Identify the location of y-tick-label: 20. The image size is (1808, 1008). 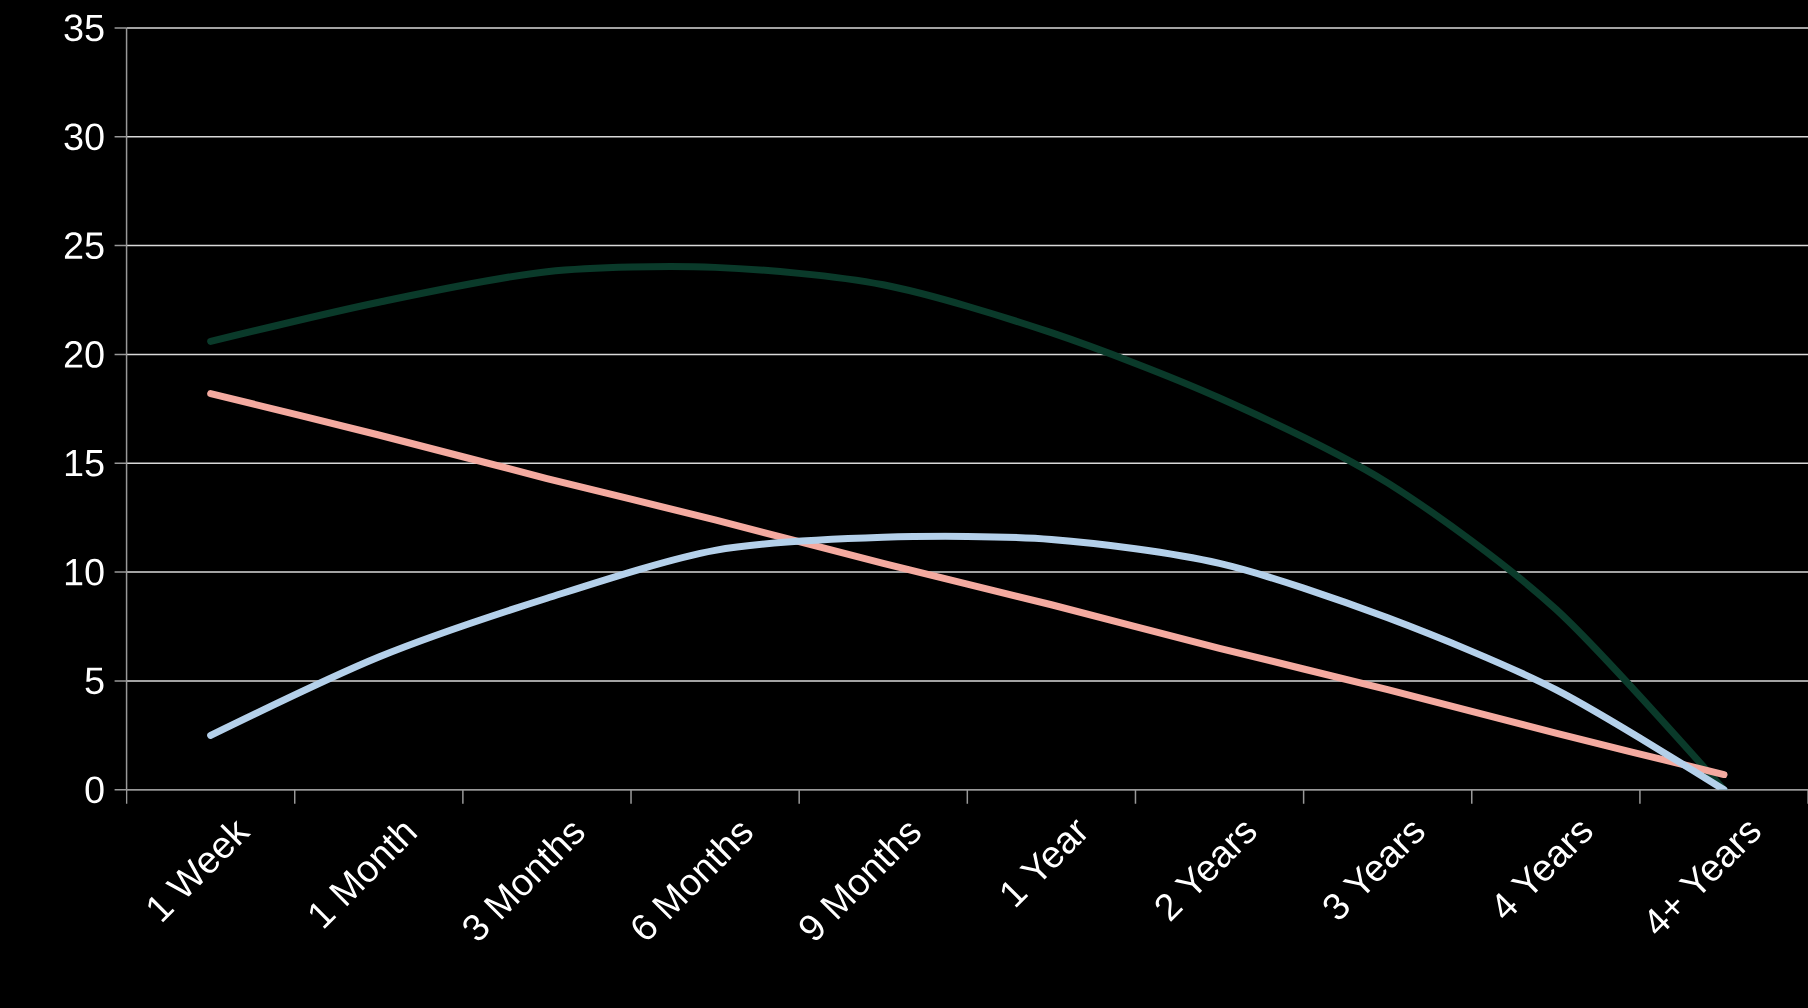
(84, 354).